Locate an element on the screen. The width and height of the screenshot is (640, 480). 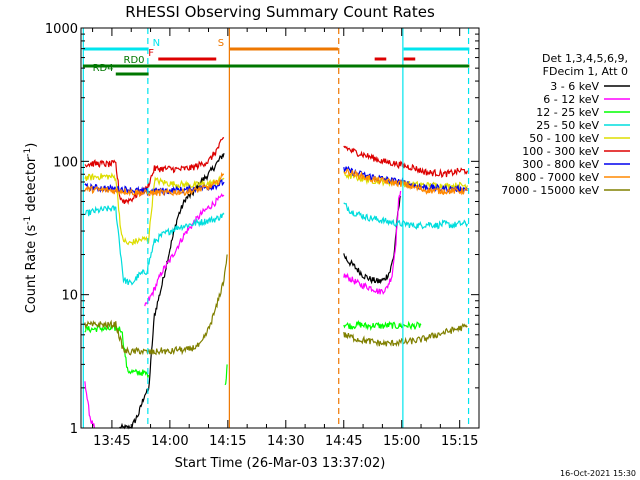
y-axis-label-end: ) is located at coordinates (31, 145).